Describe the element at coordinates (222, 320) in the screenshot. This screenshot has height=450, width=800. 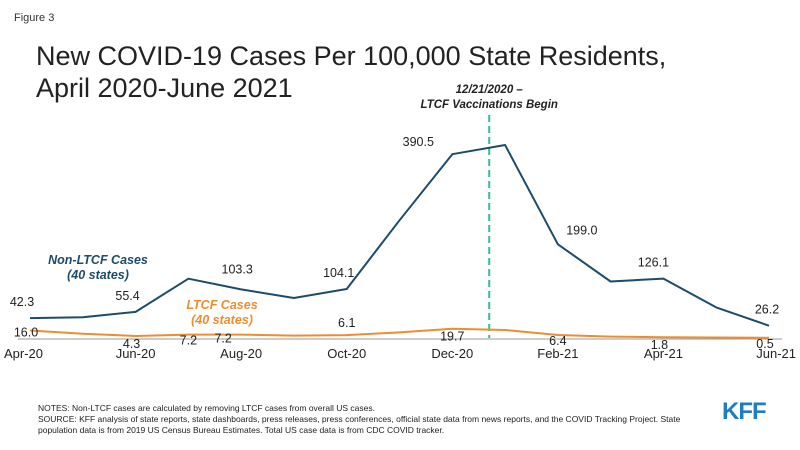
I see `ltcf-series-sub: (40 states)` at that location.